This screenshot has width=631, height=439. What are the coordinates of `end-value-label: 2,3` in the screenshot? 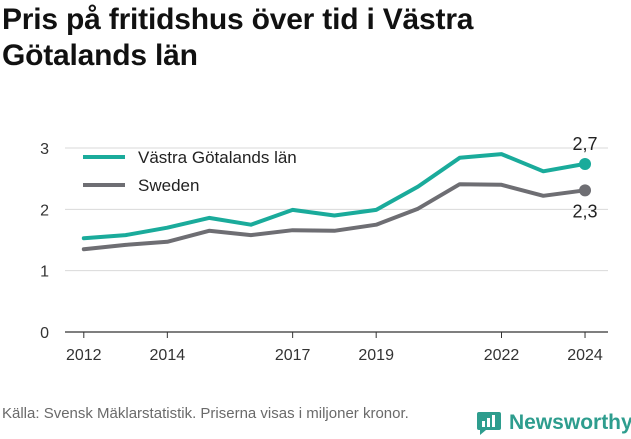 It's located at (585, 211).